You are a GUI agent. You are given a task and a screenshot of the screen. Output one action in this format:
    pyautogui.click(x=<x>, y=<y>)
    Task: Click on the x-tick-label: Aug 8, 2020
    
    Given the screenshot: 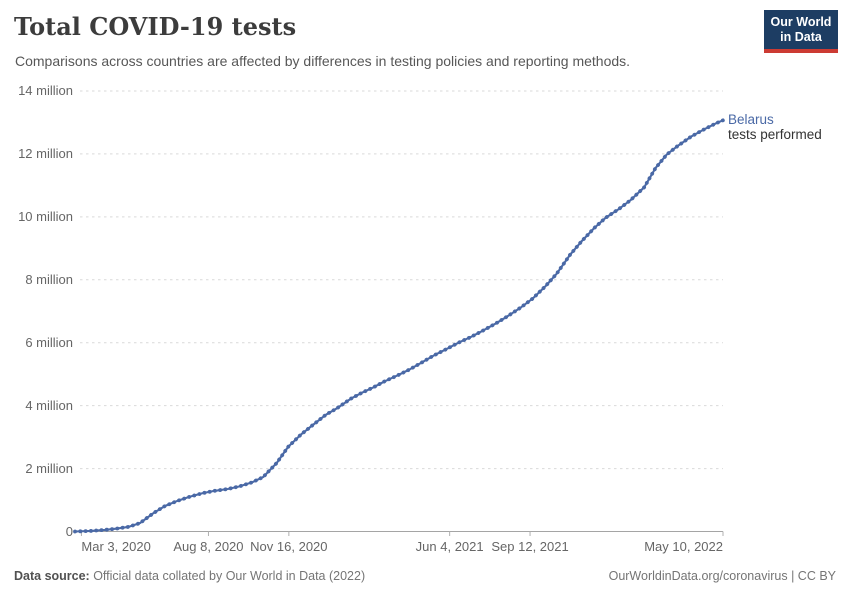 What is the action you would take?
    pyautogui.click(x=208, y=546)
    